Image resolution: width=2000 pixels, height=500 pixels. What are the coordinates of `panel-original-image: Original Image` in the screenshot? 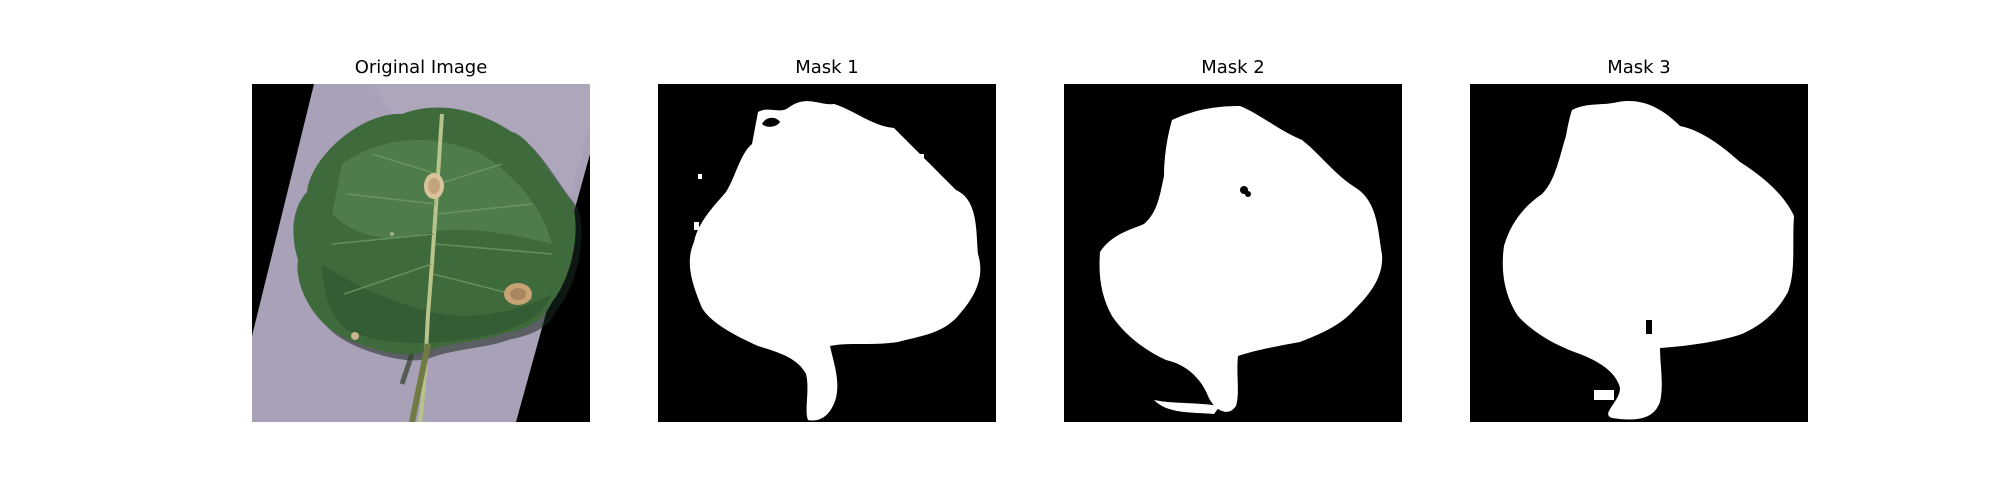 It's located at (421, 239).